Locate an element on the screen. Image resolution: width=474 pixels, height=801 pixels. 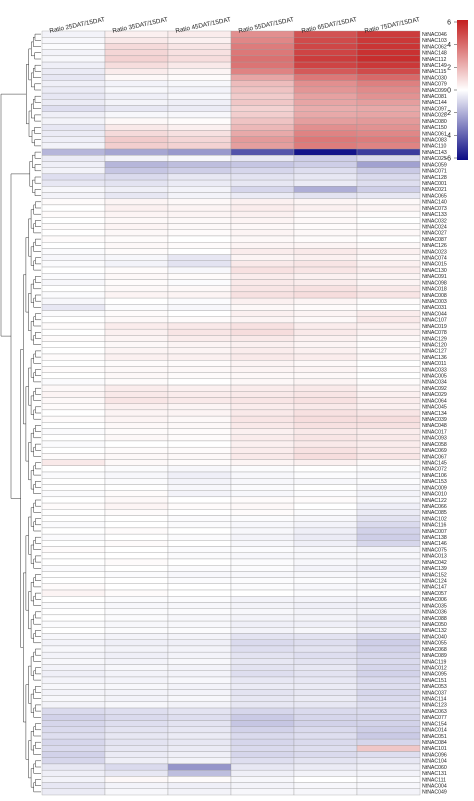
row-label: NtNAC130 is located at coordinates (434, 271).